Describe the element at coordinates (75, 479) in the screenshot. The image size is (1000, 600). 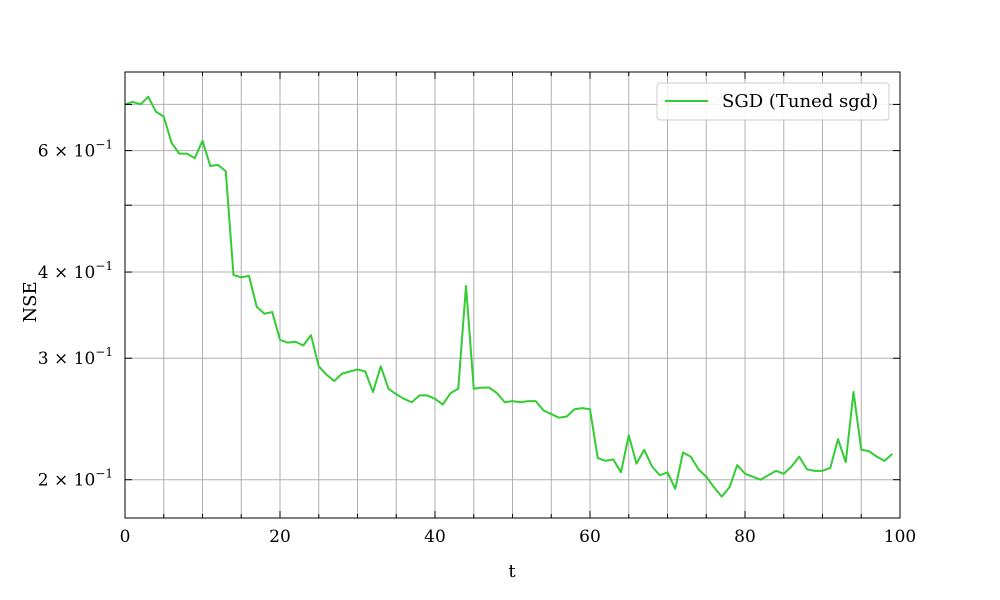
I see `y-tick-label: 2 × 10⁻¹` at that location.